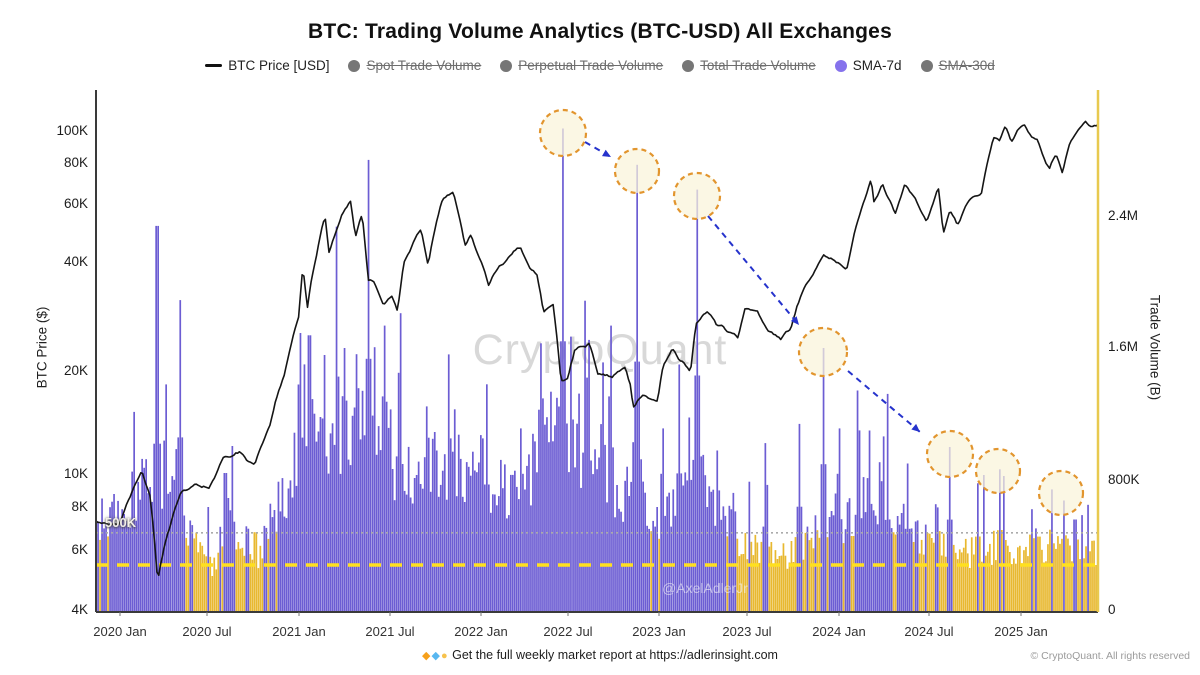 The image size is (1200, 675). I want to click on legend-item-spot-volume: Spot Trade Volume, so click(414, 65).